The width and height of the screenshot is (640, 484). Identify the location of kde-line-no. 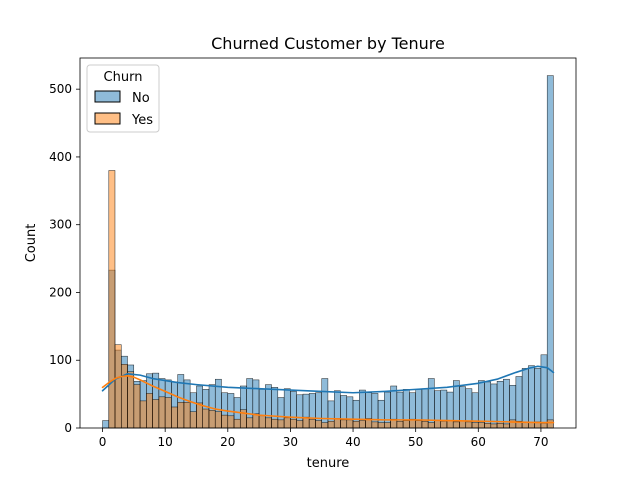
(328, 379).